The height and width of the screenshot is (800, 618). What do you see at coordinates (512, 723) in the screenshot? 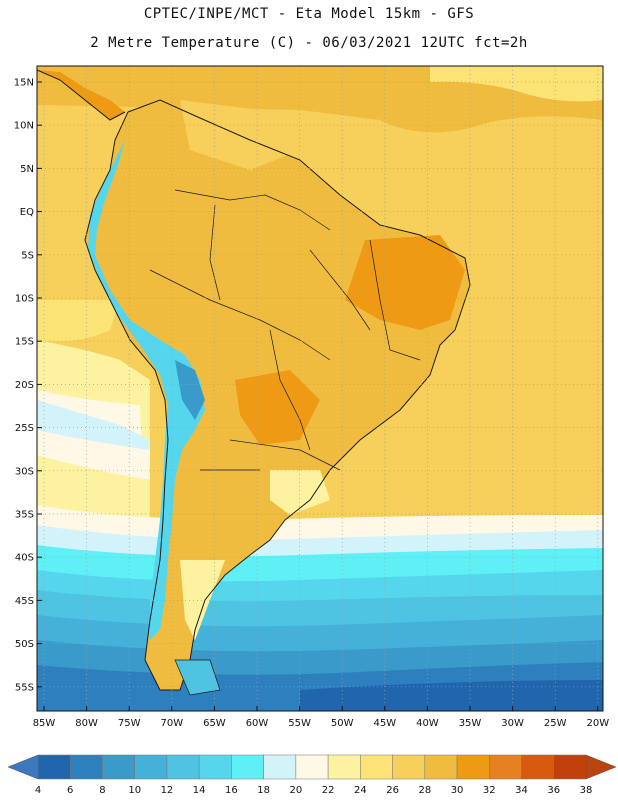
I see `lon-label: 30W` at bounding box center [512, 723].